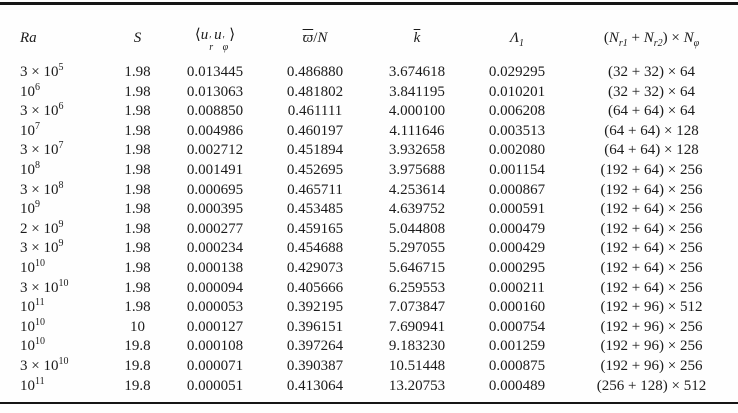 Image resolution: width=738 pixels, height=413 pixels. Describe the element at coordinates (517, 34) in the screenshot. I see `header-lambda1: Λ1` at that location.